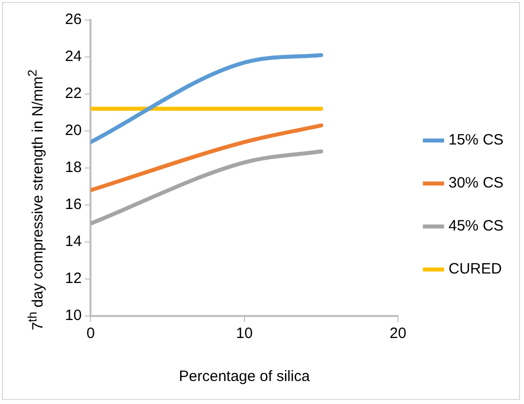 The width and height of the screenshot is (524, 404). I want to click on legend-label: CURED, so click(475, 269).